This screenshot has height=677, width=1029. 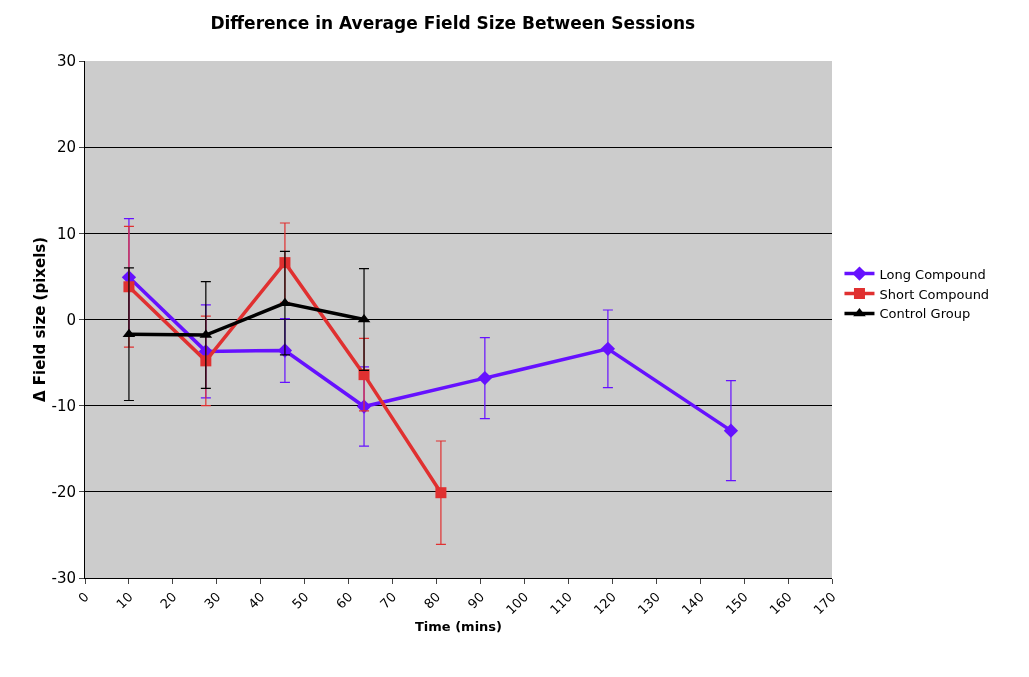 I want to click on y-axis-title: Δ Field size (pixels), so click(x=40, y=319).